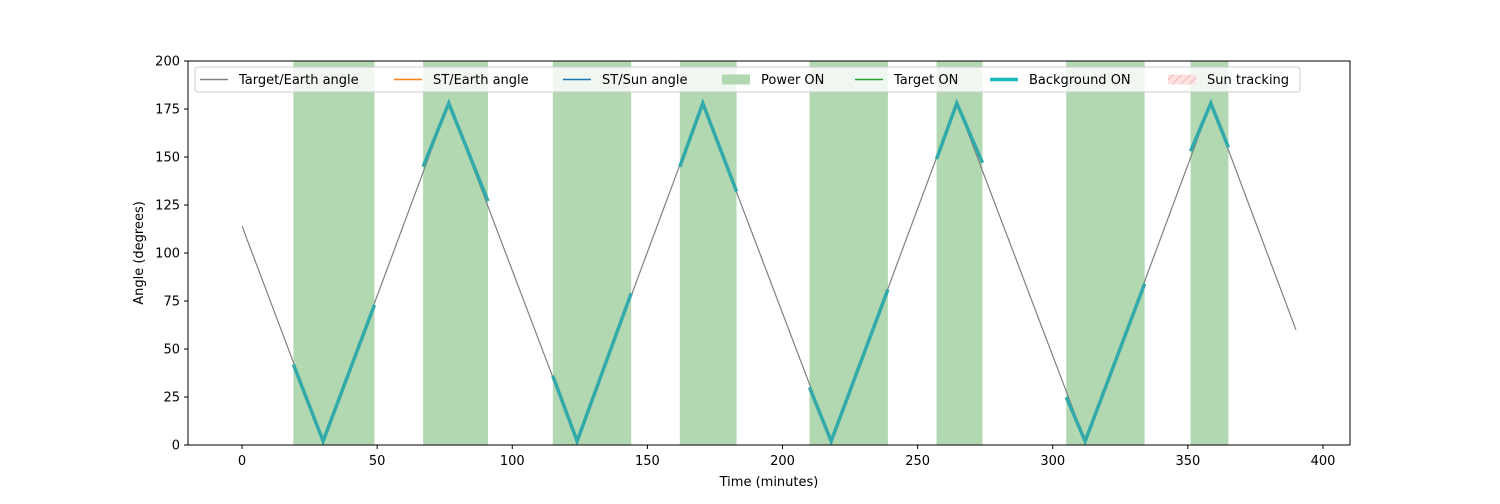 The image size is (1500, 504). I want to click on legend-entry: Background ON, so click(1060, 80).